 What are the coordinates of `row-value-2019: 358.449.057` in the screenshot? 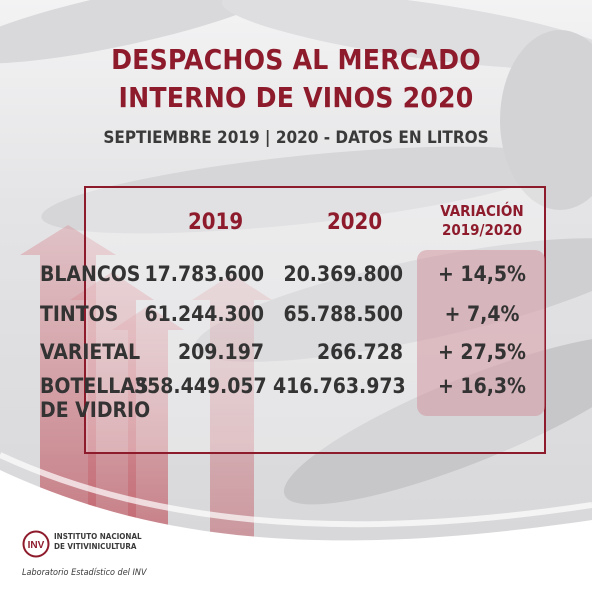 It's located at (200, 386).